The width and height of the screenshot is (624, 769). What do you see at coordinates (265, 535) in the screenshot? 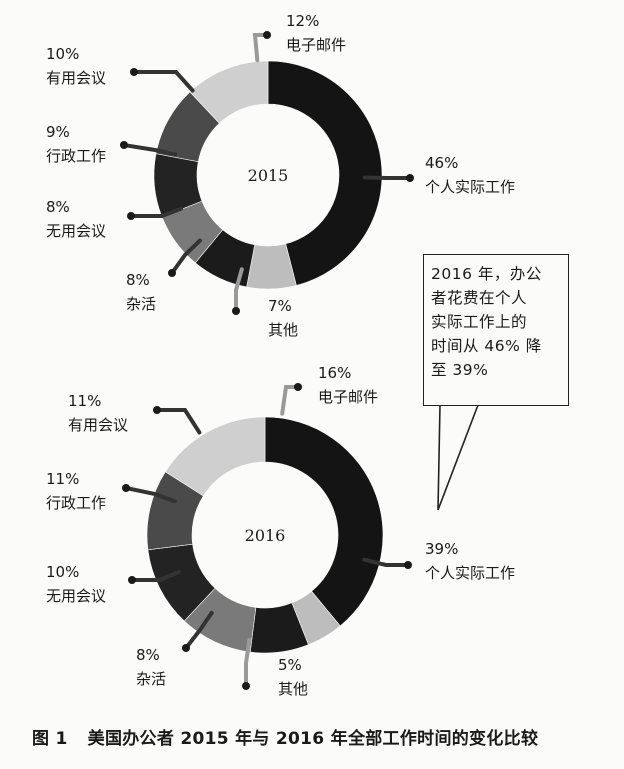
I see `donut-center-label: 2016` at bounding box center [265, 535].